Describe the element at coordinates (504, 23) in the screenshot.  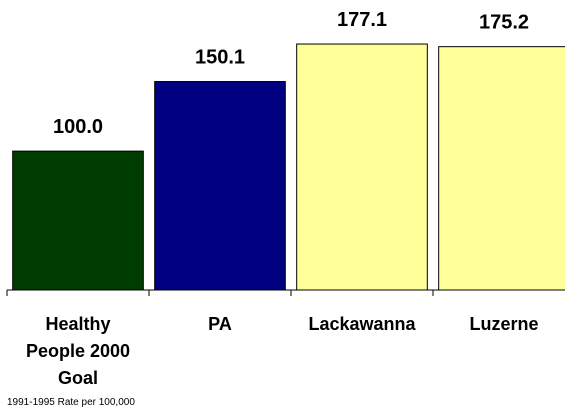
I see `value-label: 175.2` at that location.